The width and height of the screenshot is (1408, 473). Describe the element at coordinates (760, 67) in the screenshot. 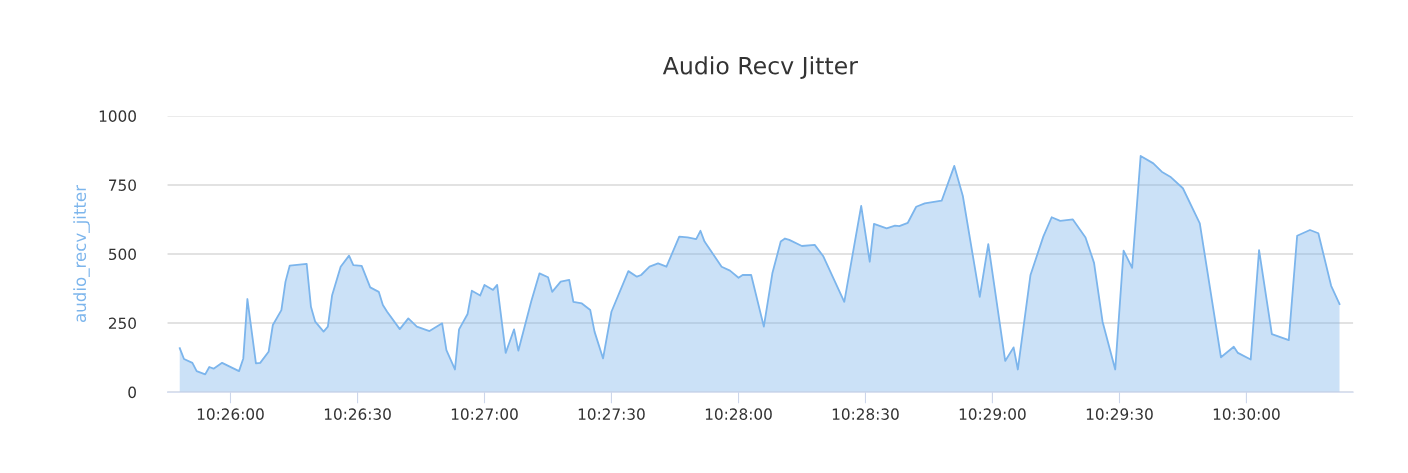

I see `chart-title: Audio Recv Jitter` at that location.